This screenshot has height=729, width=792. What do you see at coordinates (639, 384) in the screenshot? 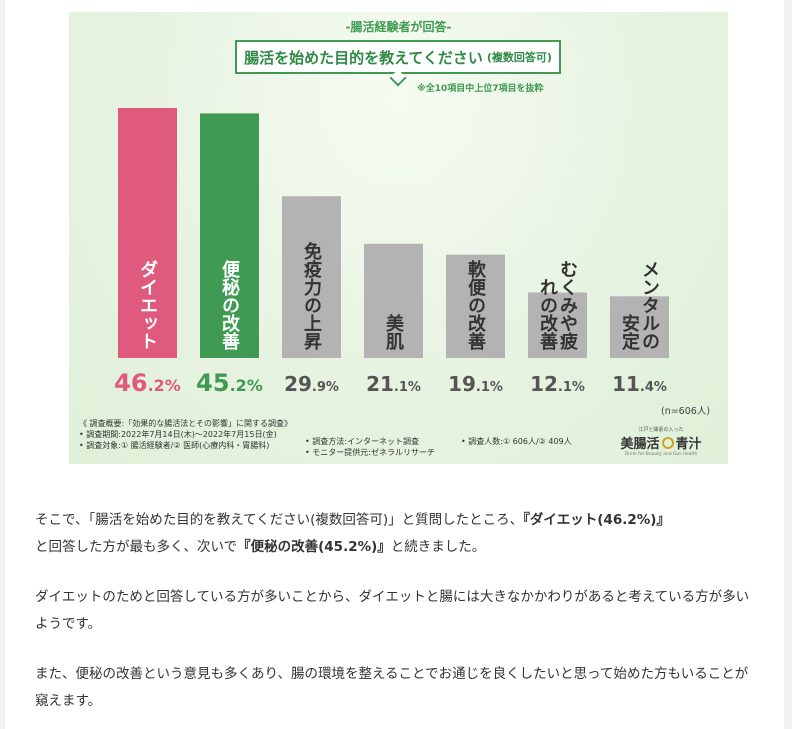
I see `bar-value-label-7: 11.4%` at bounding box center [639, 384].